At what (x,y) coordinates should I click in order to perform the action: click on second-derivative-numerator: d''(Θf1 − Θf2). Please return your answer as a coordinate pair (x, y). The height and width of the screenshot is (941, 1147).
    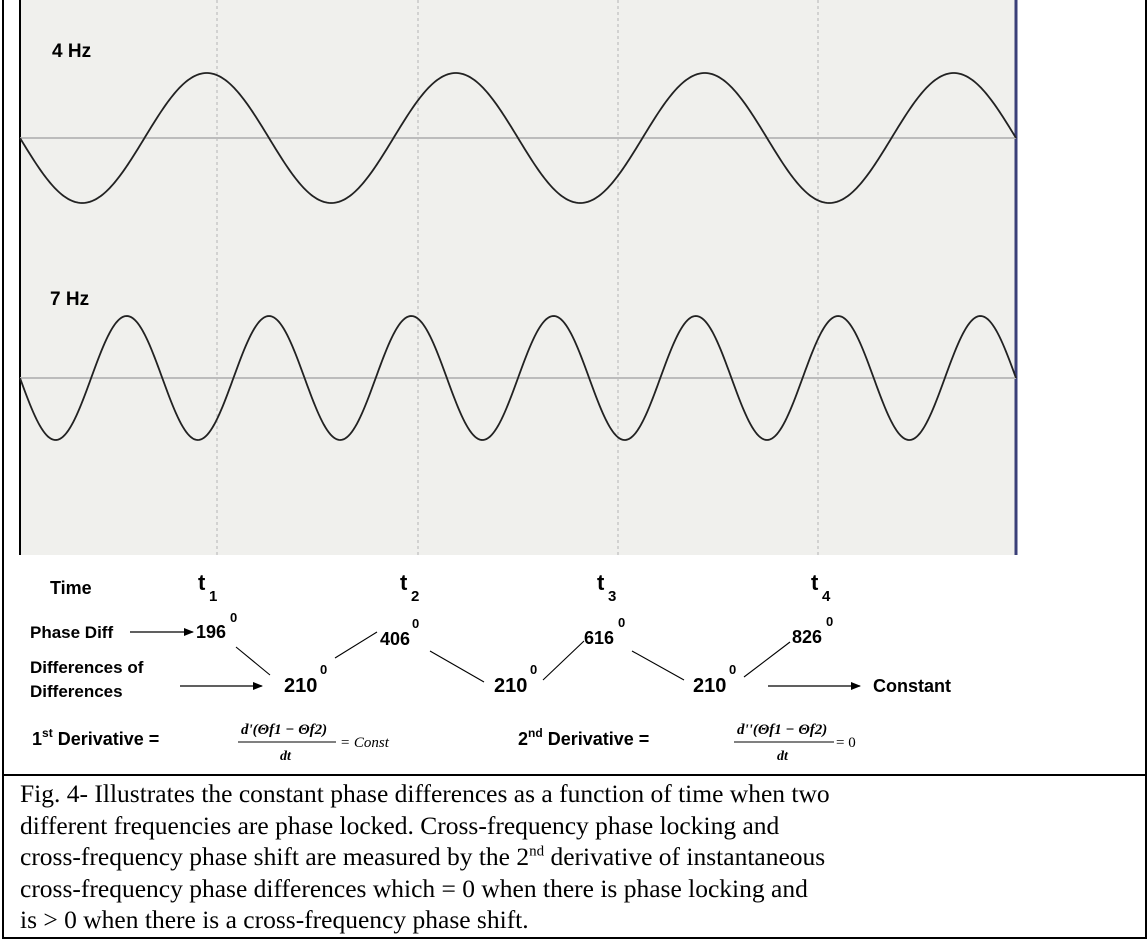
    Looking at the image, I should click on (782, 730).